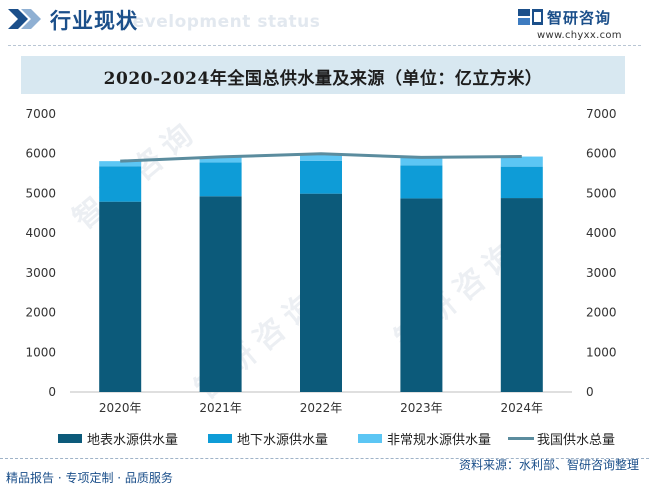  Describe the element at coordinates (133, 440) in the screenshot. I see `legend-label: 地表水源供水量` at that location.